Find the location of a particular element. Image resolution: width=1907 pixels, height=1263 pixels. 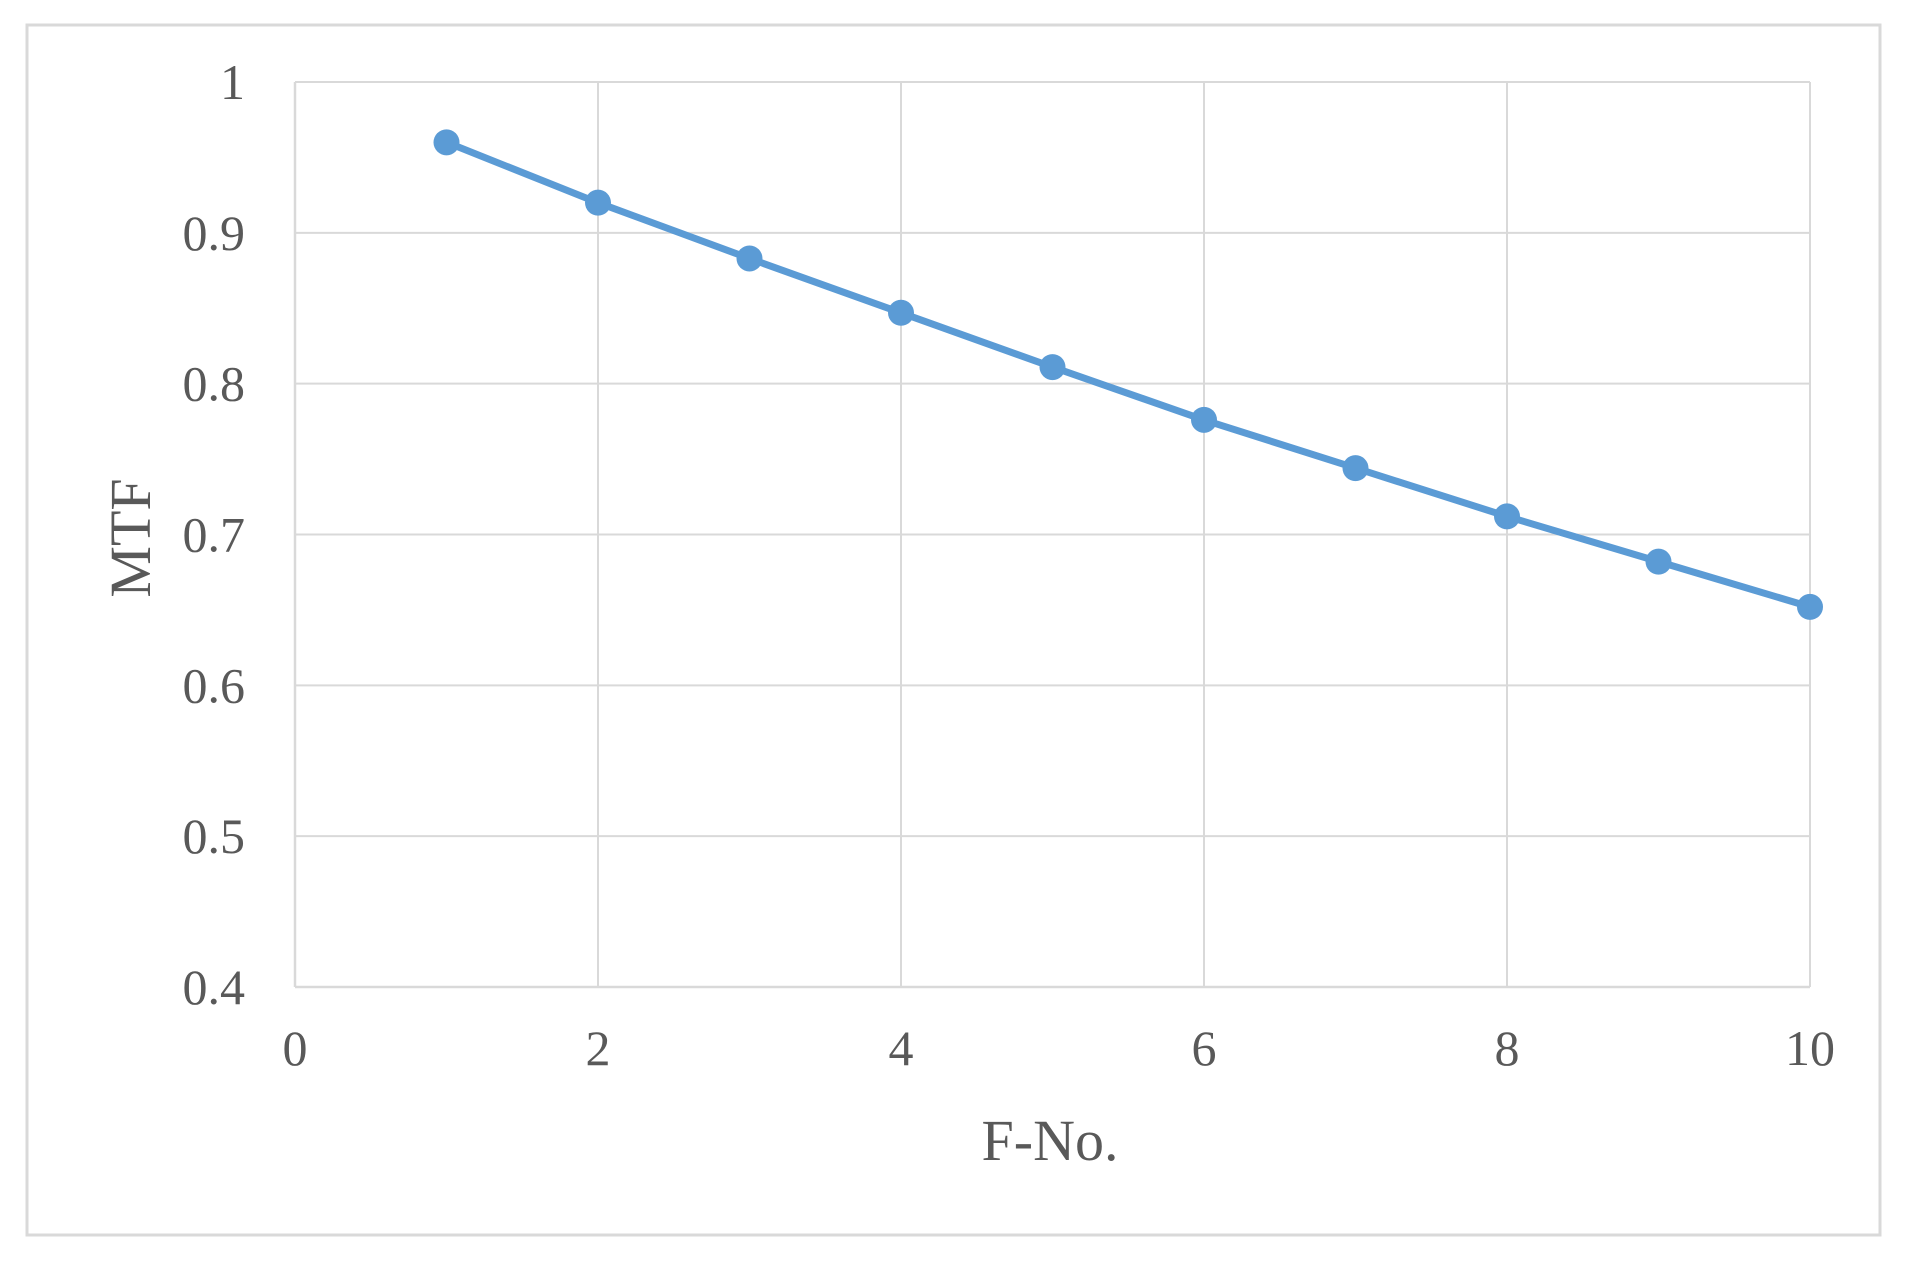

x-tick-label: 4 is located at coordinates (901, 1048).